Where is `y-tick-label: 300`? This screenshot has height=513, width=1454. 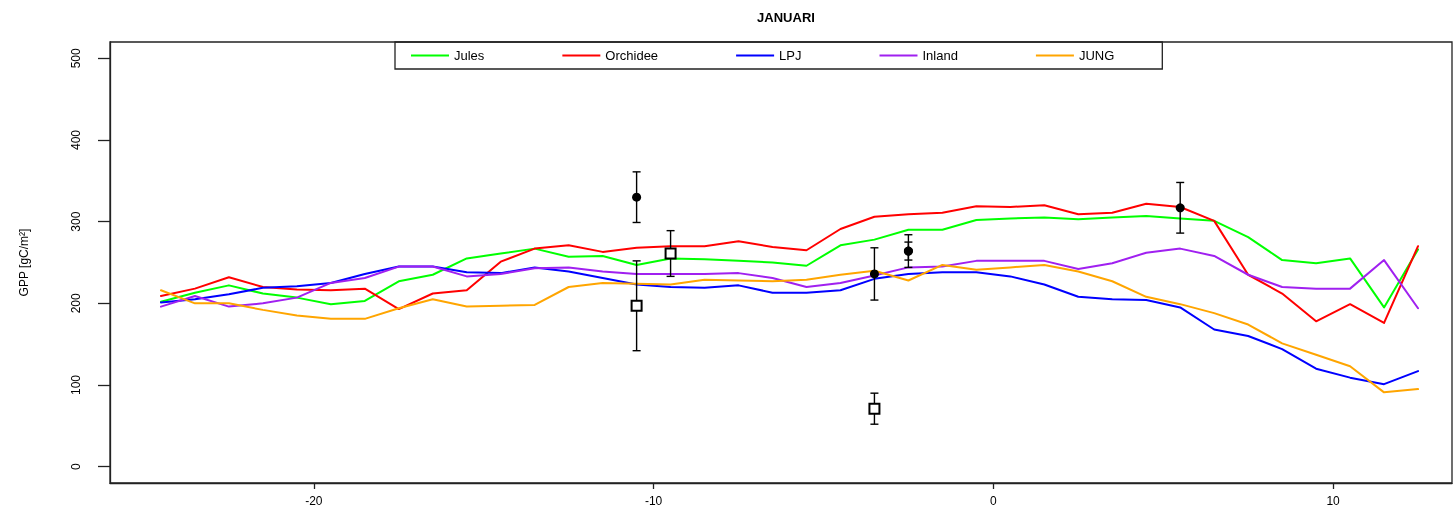 y-tick-label: 300 is located at coordinates (76, 221).